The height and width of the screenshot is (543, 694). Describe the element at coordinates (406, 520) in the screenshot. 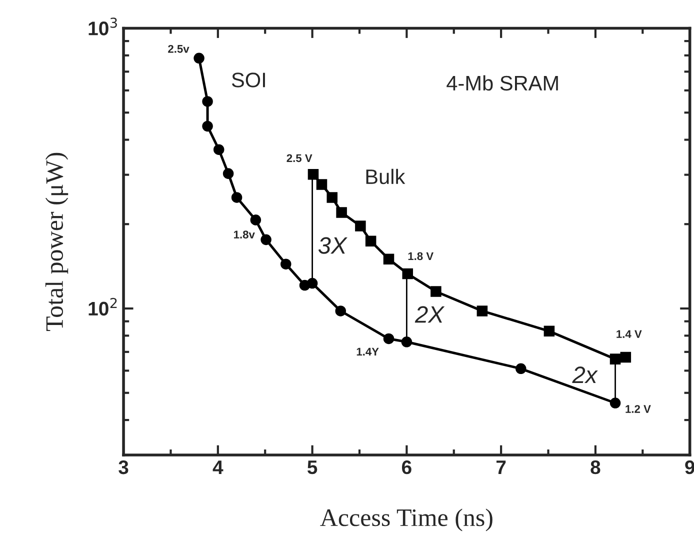

I see `x-axis-title: Access Time (ns)` at that location.